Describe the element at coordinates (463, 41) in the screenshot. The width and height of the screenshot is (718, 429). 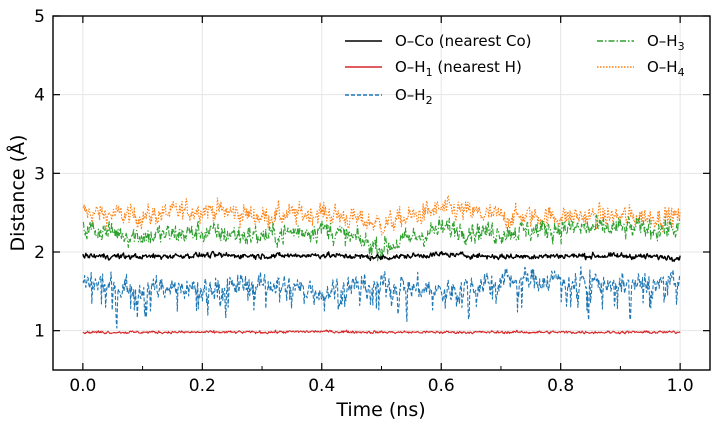
I see `legend-label: O–Co (nearest Co)` at that location.